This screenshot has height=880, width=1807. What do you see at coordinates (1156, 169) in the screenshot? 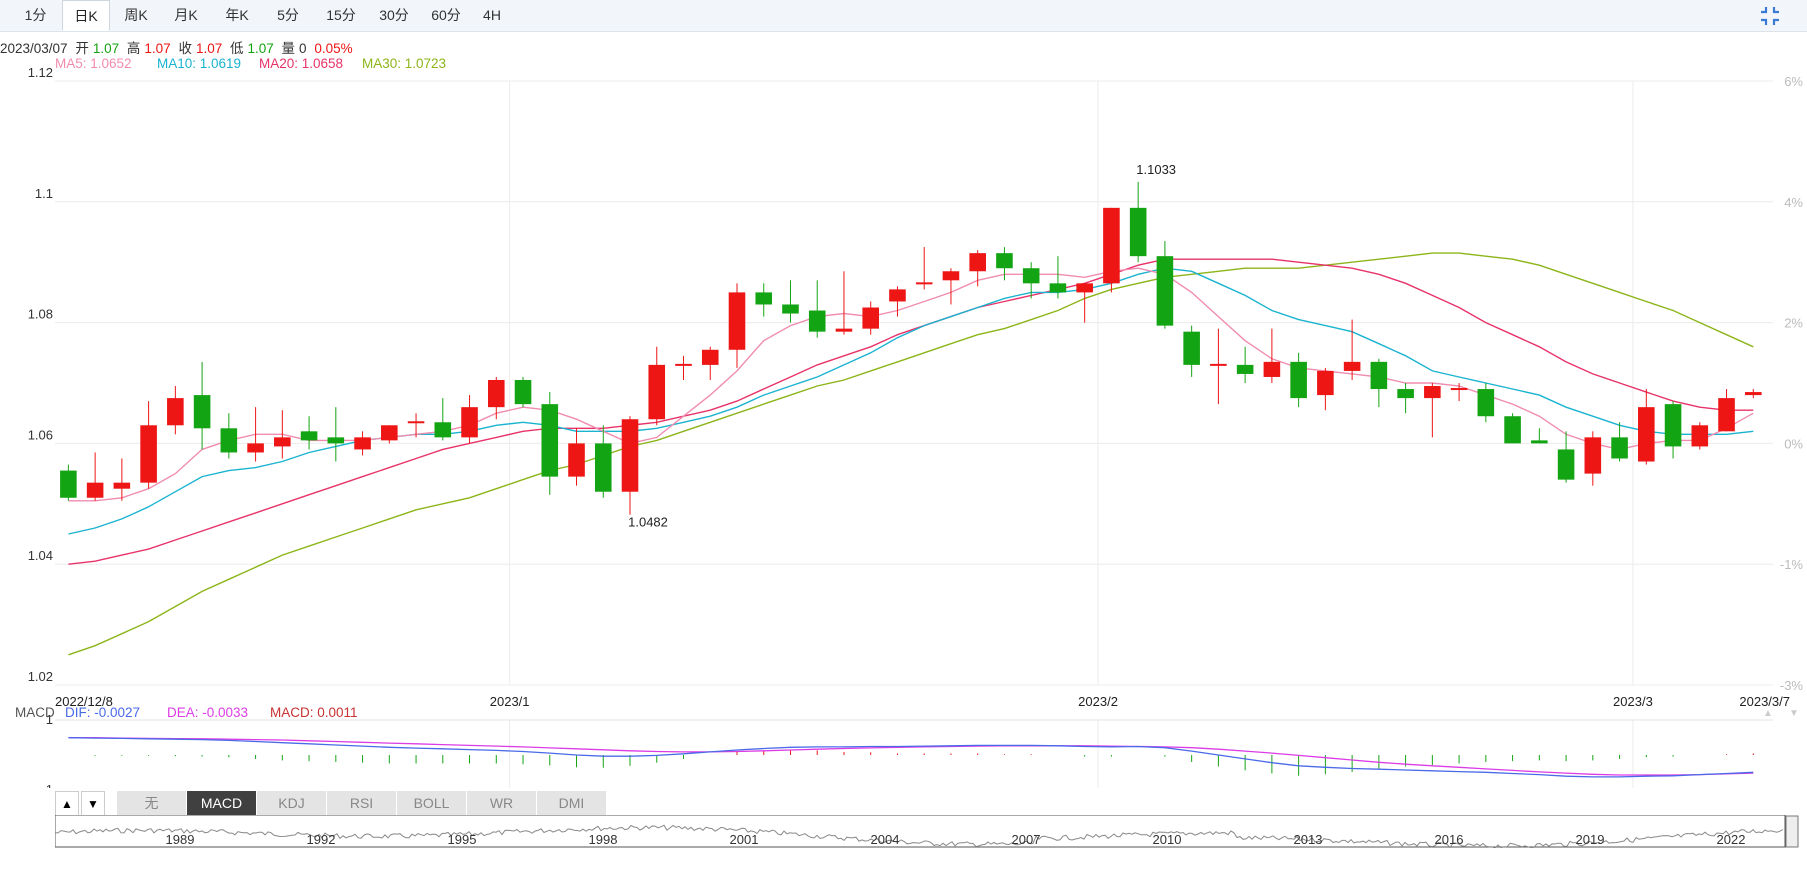
I see `price-annotation: 1.1033` at bounding box center [1156, 169].